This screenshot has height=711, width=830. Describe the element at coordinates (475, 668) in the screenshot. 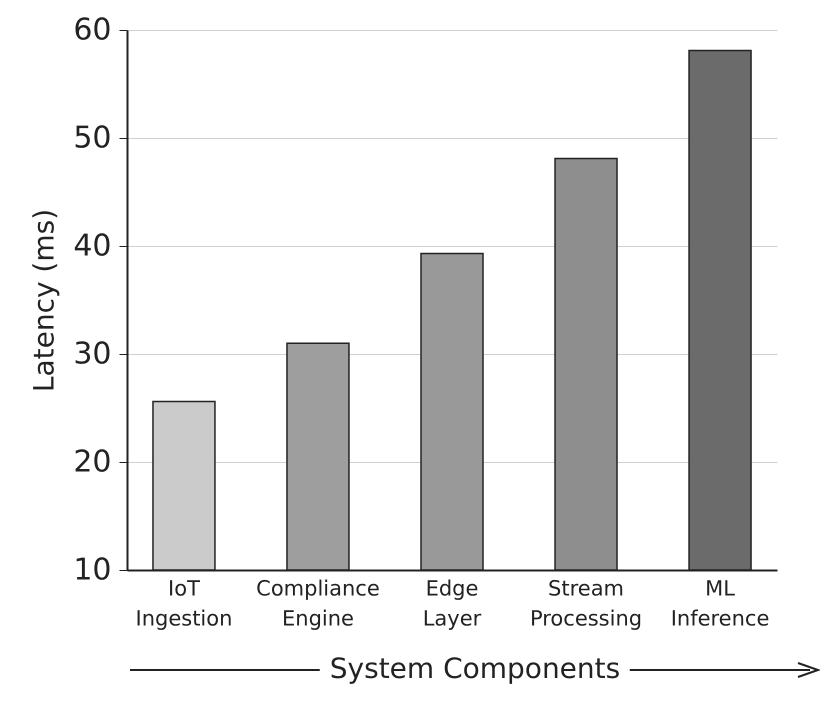

I see `x-axis-title: System Components` at that location.